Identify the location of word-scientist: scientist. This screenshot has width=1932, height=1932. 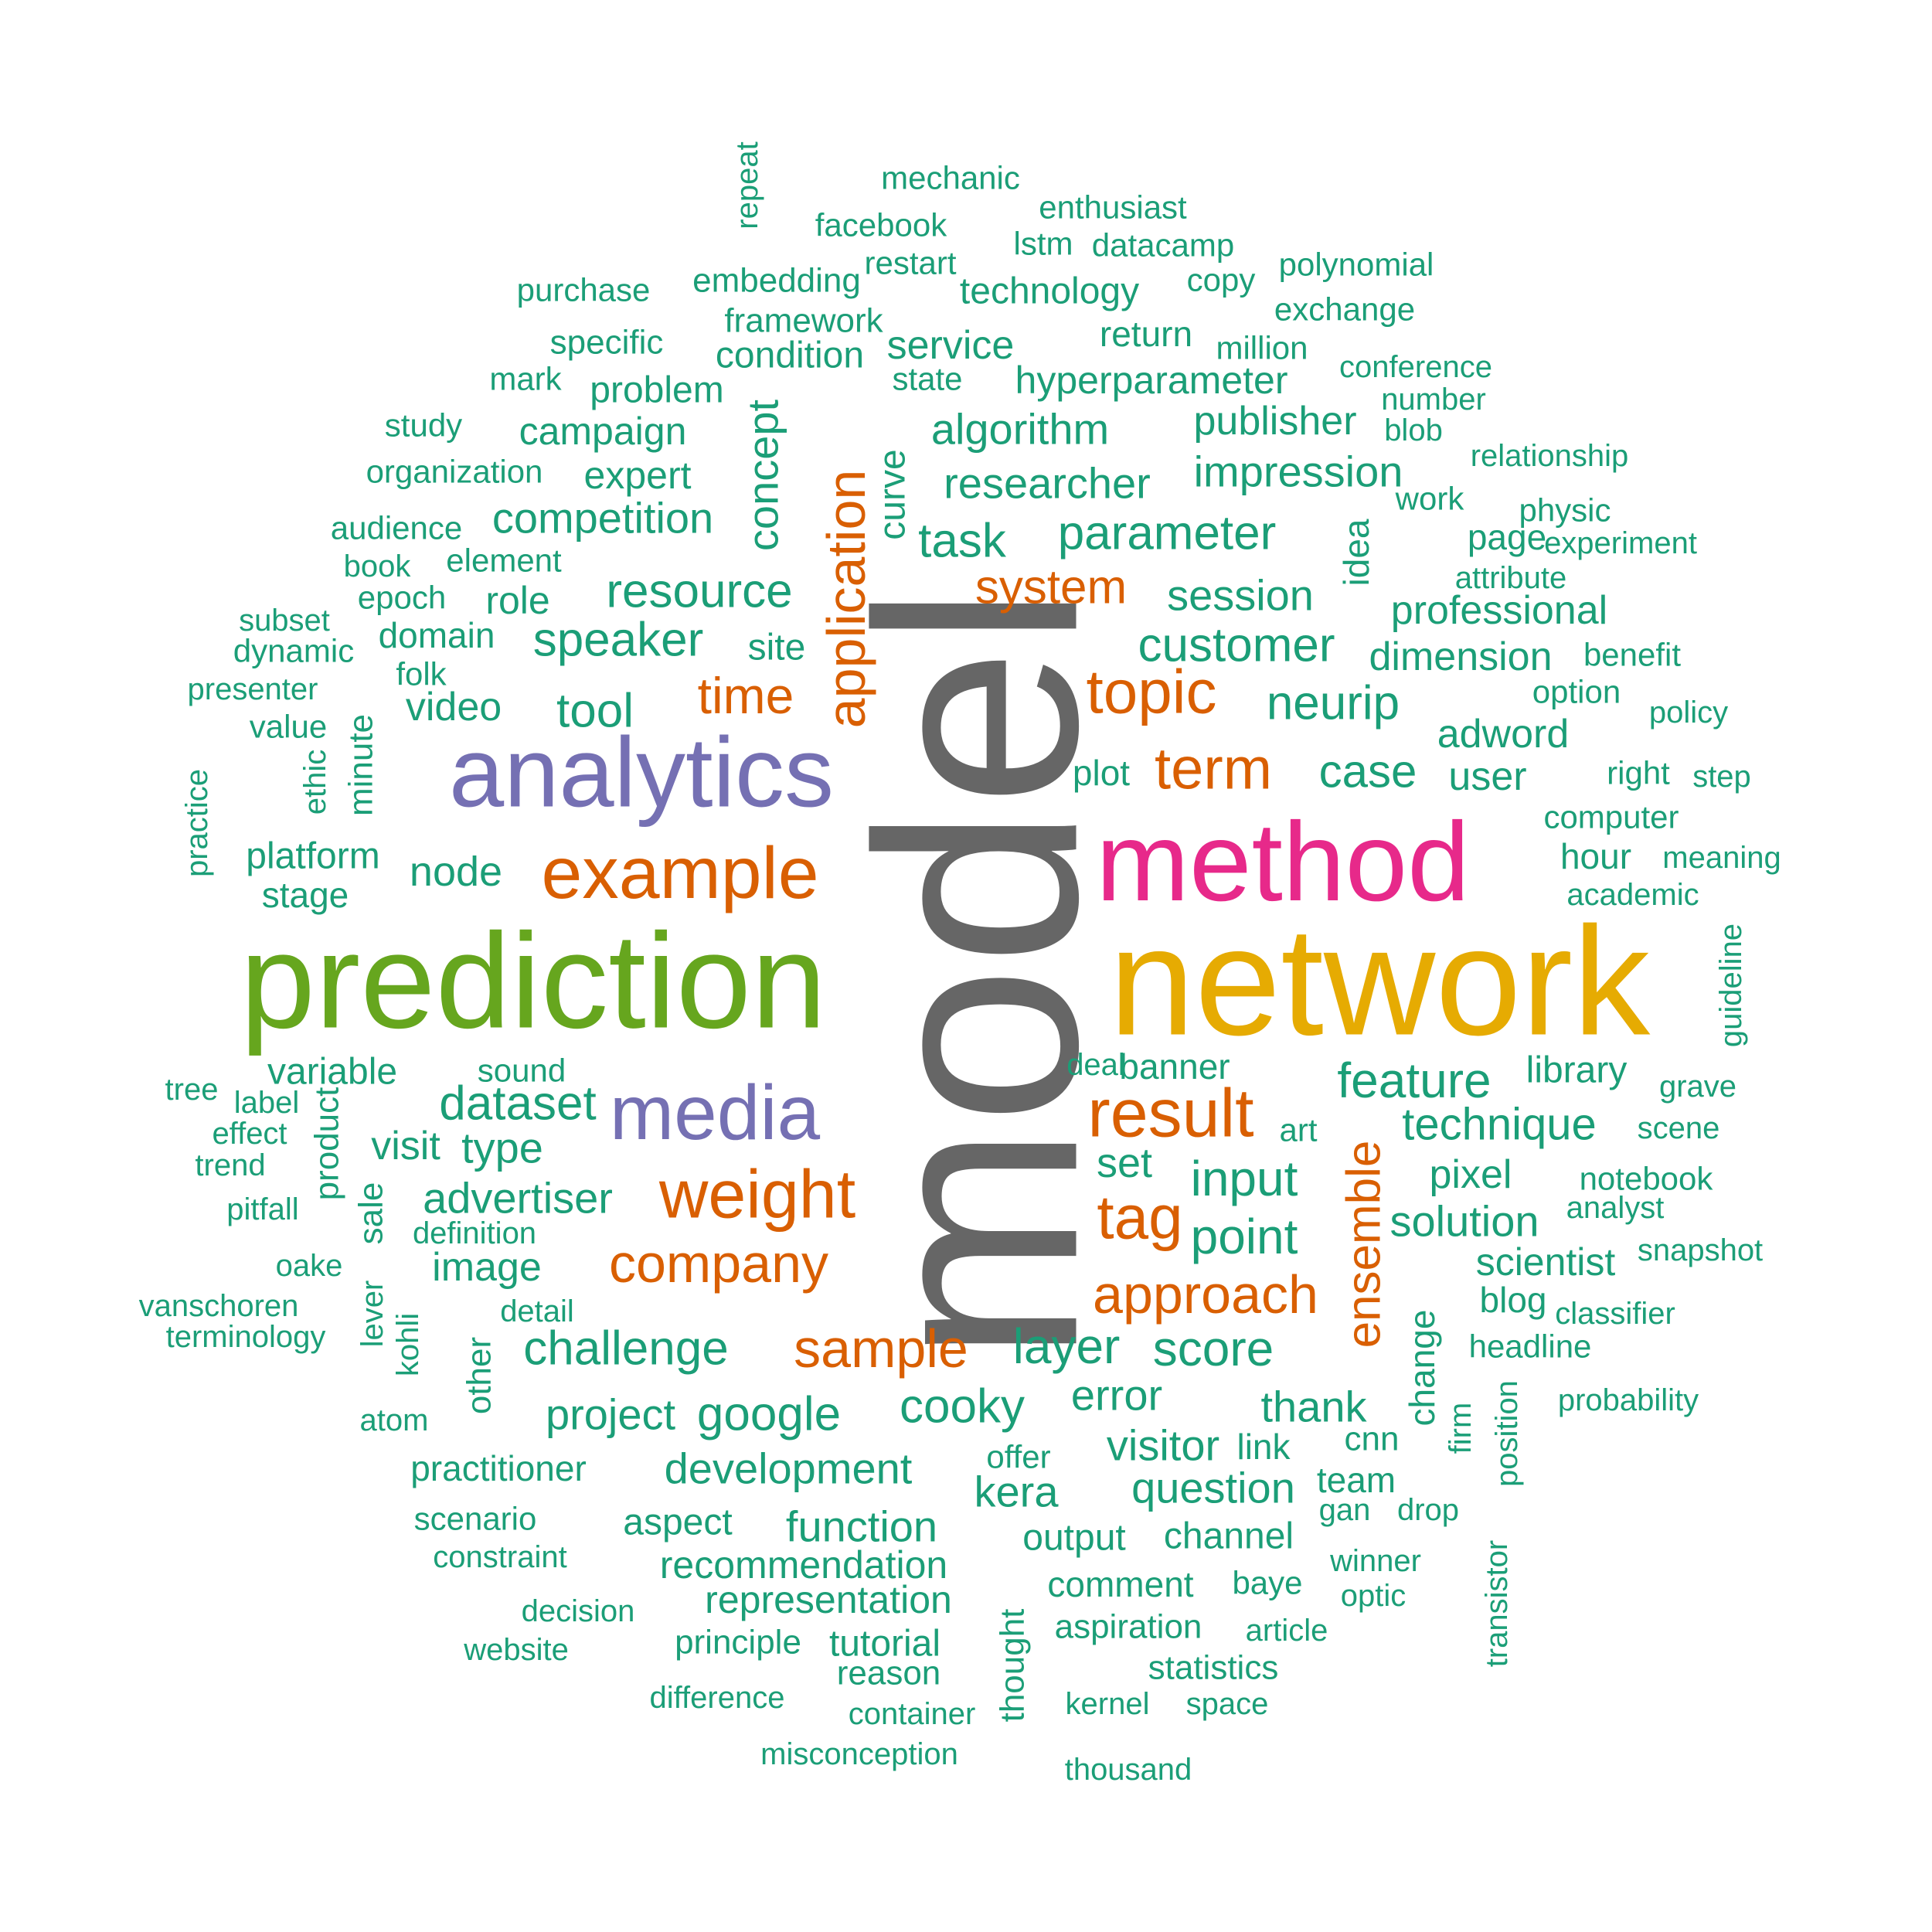
(1546, 1262).